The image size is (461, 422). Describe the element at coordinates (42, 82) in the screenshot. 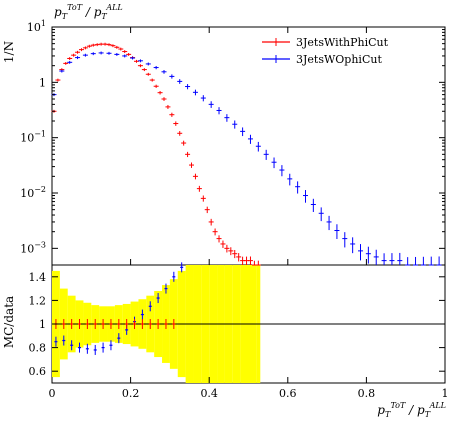

I see `y-tick-label: 1` at that location.